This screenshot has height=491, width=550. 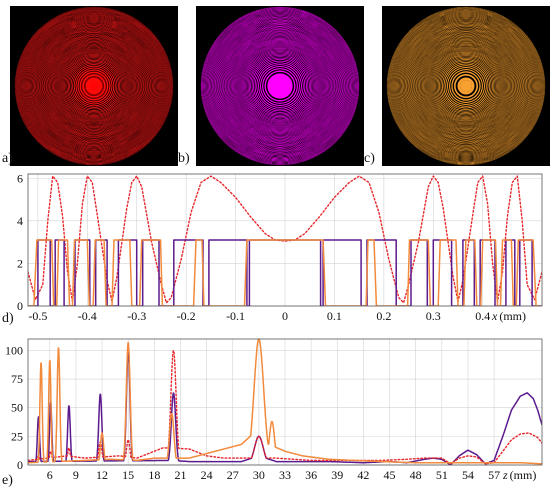 I want to click on x-tick-label: 39, so click(x=337, y=475).